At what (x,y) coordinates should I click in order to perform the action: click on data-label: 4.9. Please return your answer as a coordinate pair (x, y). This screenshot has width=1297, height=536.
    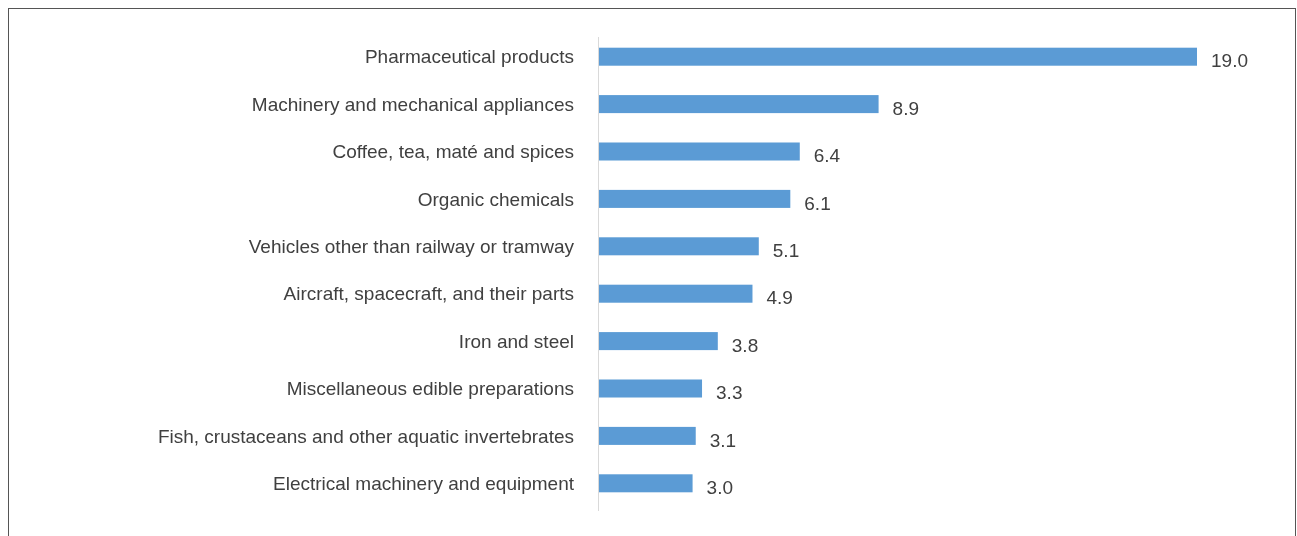
    Looking at the image, I should click on (779, 298).